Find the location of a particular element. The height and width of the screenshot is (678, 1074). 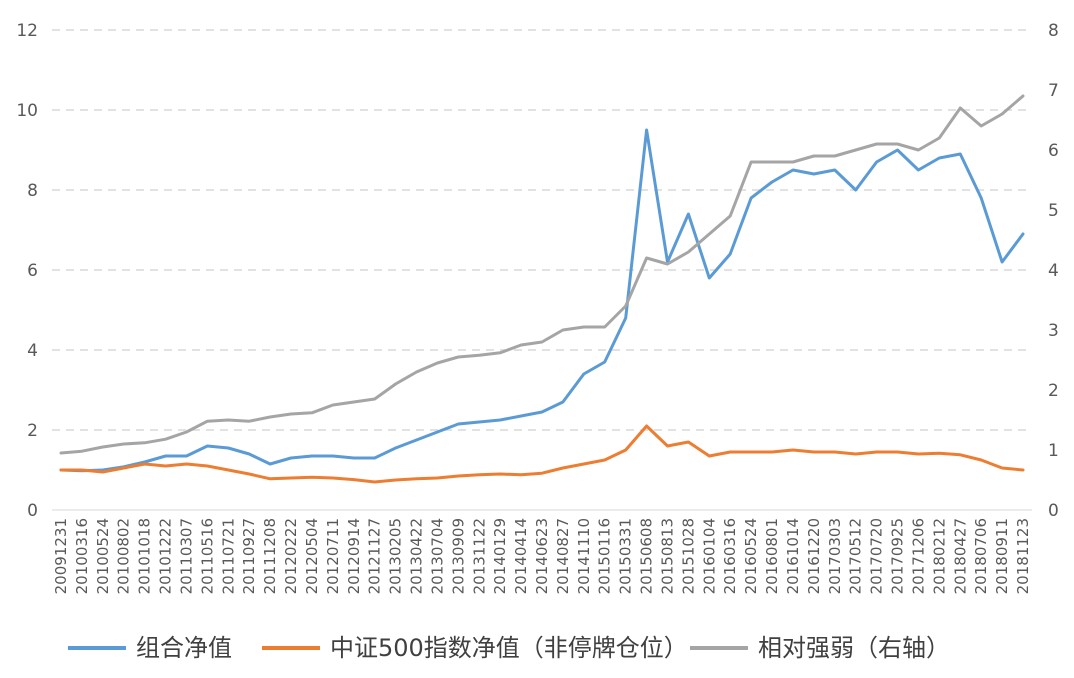

x-tick-label: 20131122 is located at coordinates (479, 556).